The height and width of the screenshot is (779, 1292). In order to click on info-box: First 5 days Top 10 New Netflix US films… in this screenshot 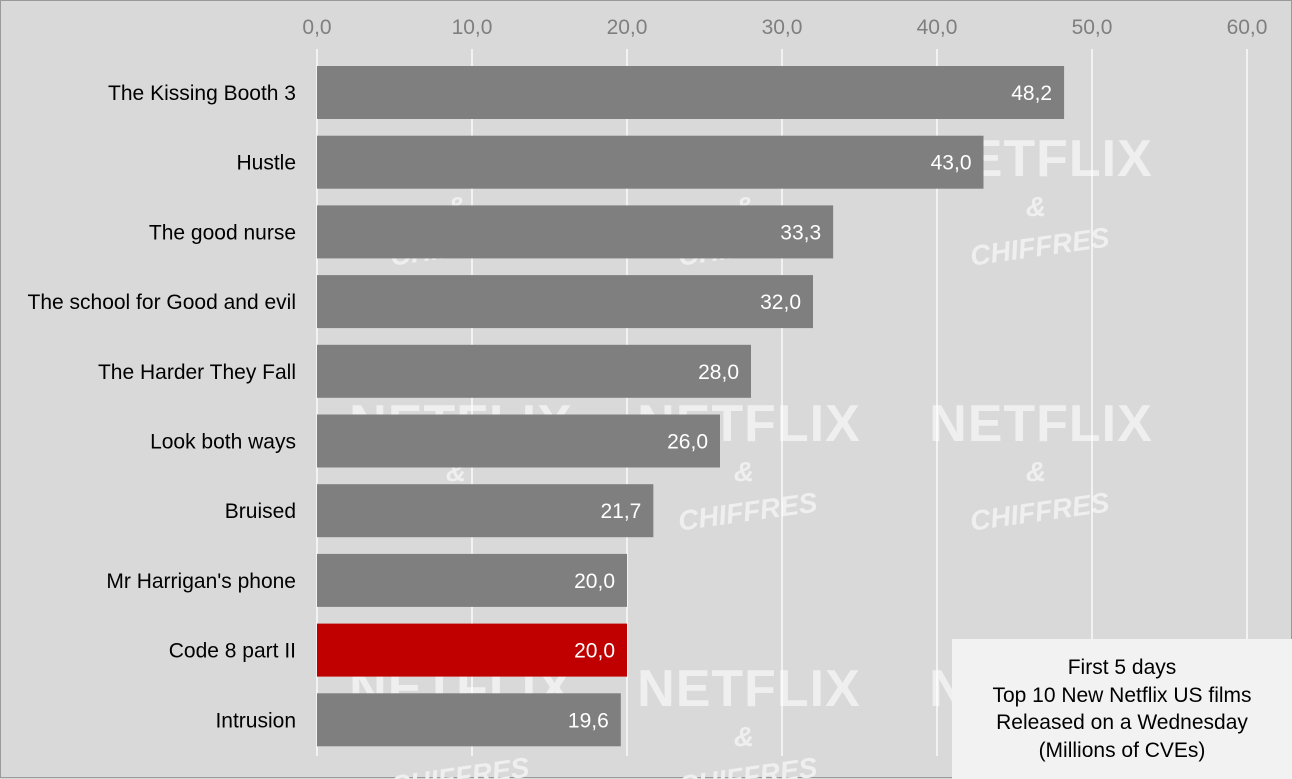, I will do `click(1122, 709)`.